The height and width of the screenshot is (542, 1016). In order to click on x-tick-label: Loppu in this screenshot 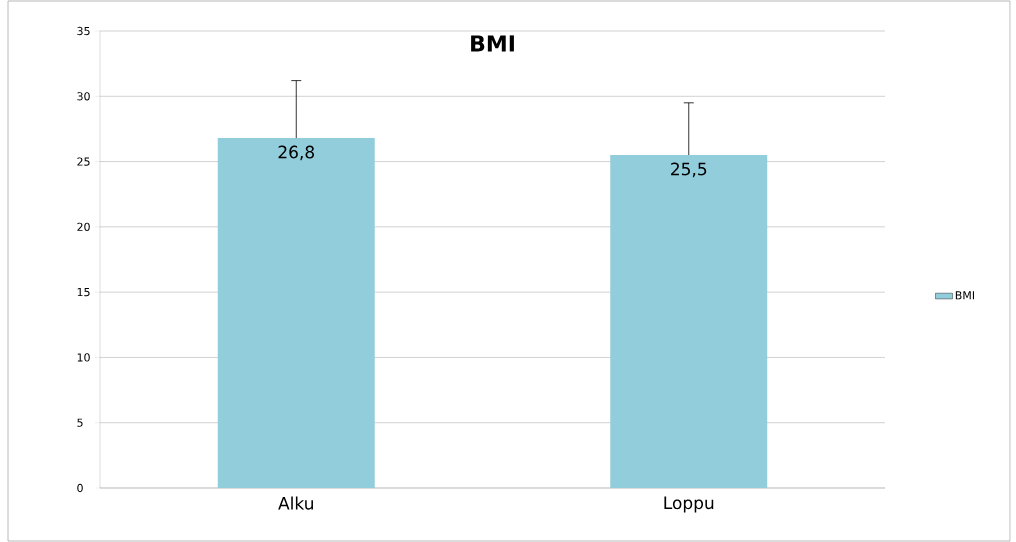, I will do `click(689, 504)`.